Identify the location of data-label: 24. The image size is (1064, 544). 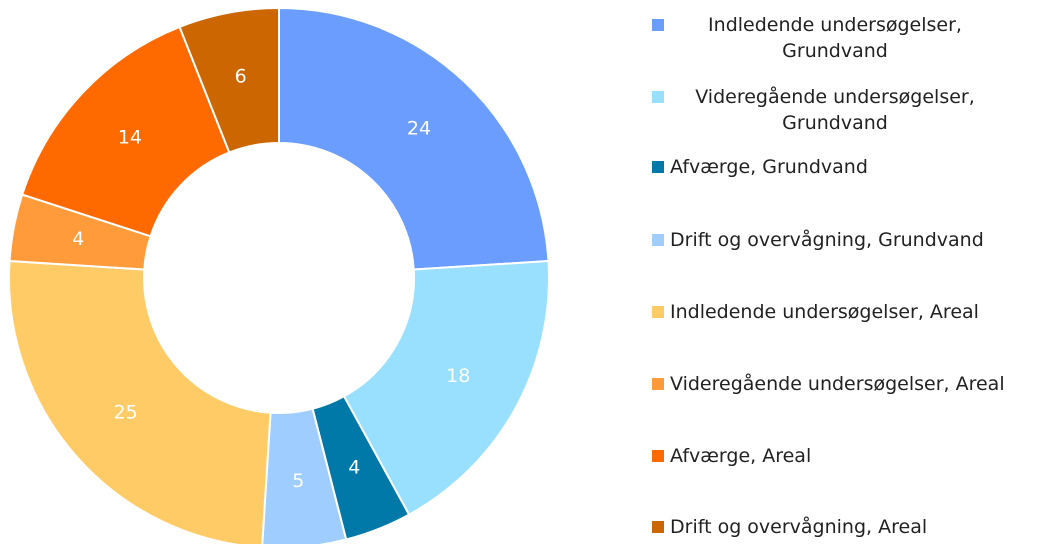
(419, 128).